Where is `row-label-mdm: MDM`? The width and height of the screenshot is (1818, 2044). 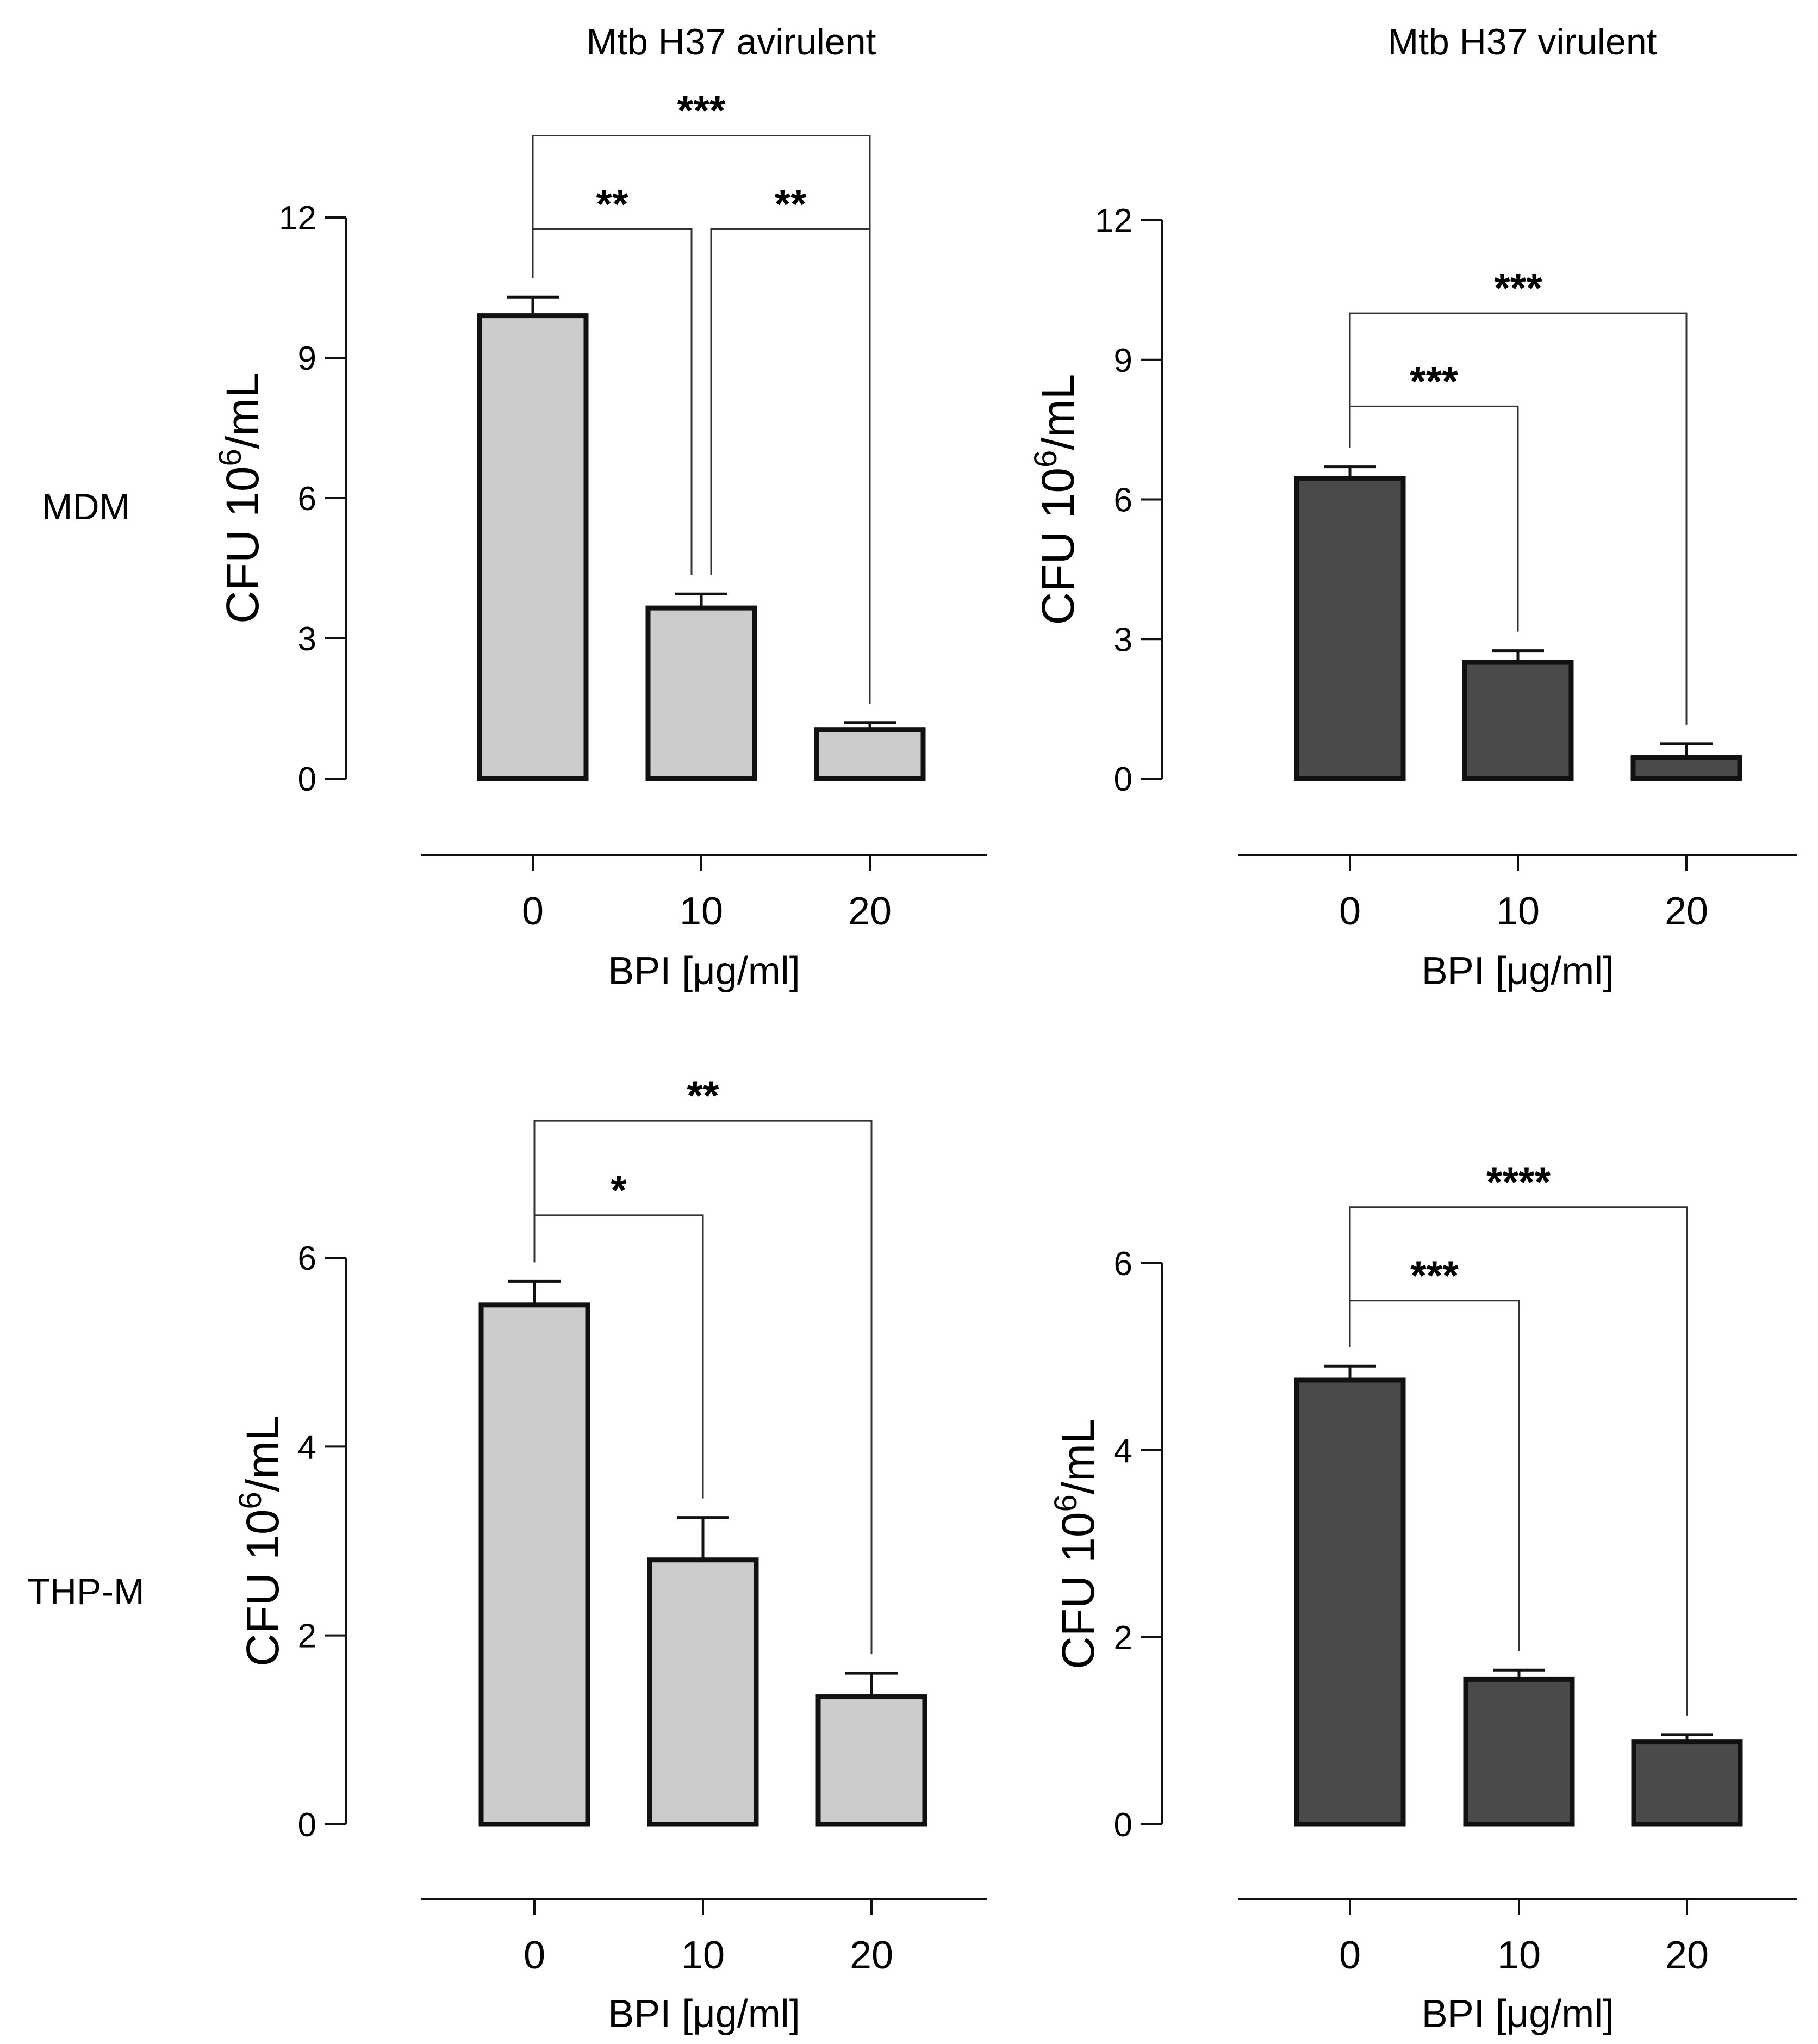
row-label-mdm: MDM is located at coordinates (86, 506).